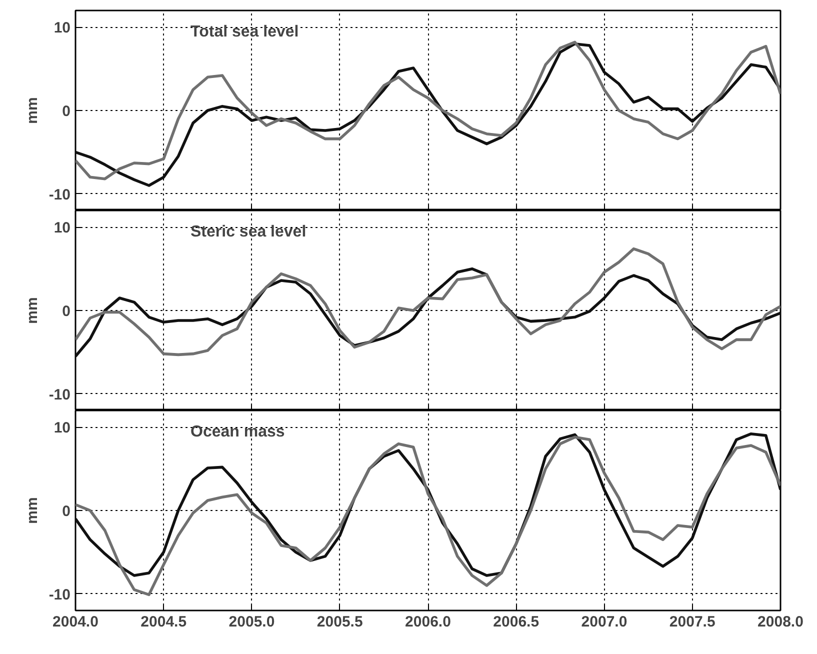 The height and width of the screenshot is (654, 817). What do you see at coordinates (75, 622) in the screenshot?
I see `x-tick-label: 2004.0` at bounding box center [75, 622].